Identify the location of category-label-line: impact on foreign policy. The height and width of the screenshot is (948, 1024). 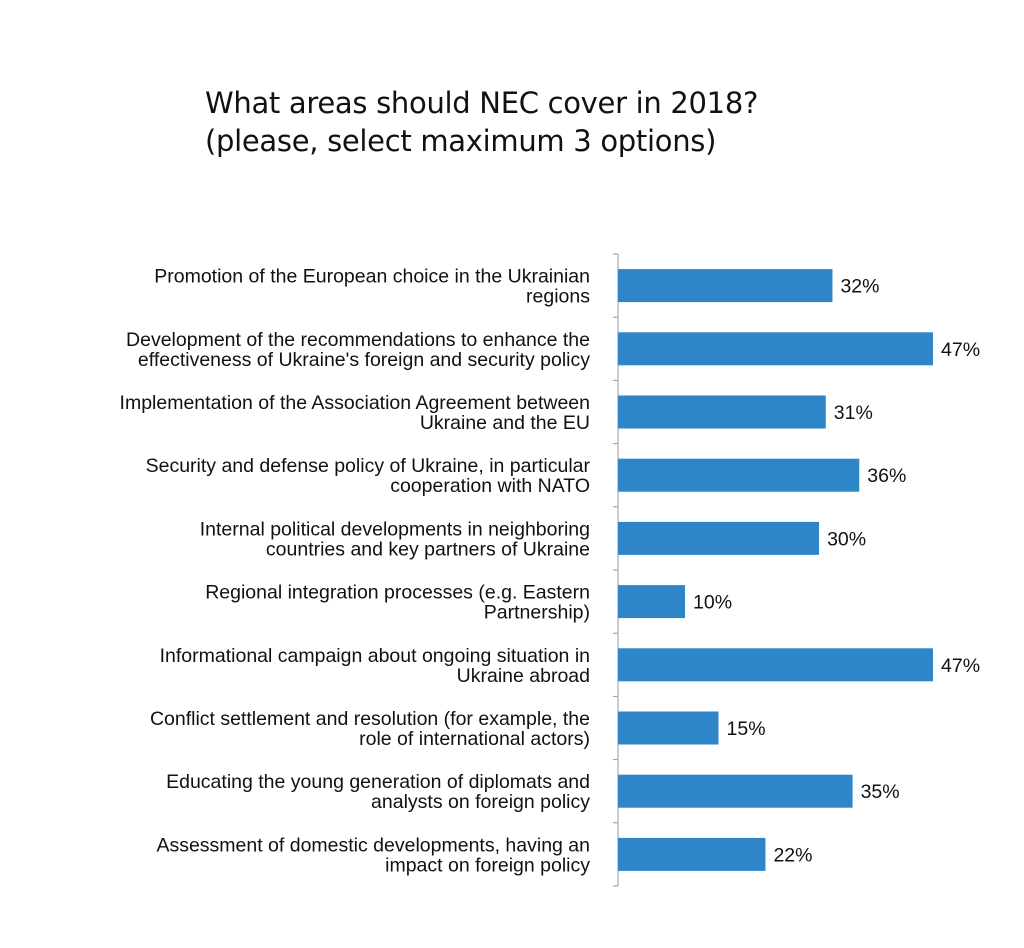
(487, 865).